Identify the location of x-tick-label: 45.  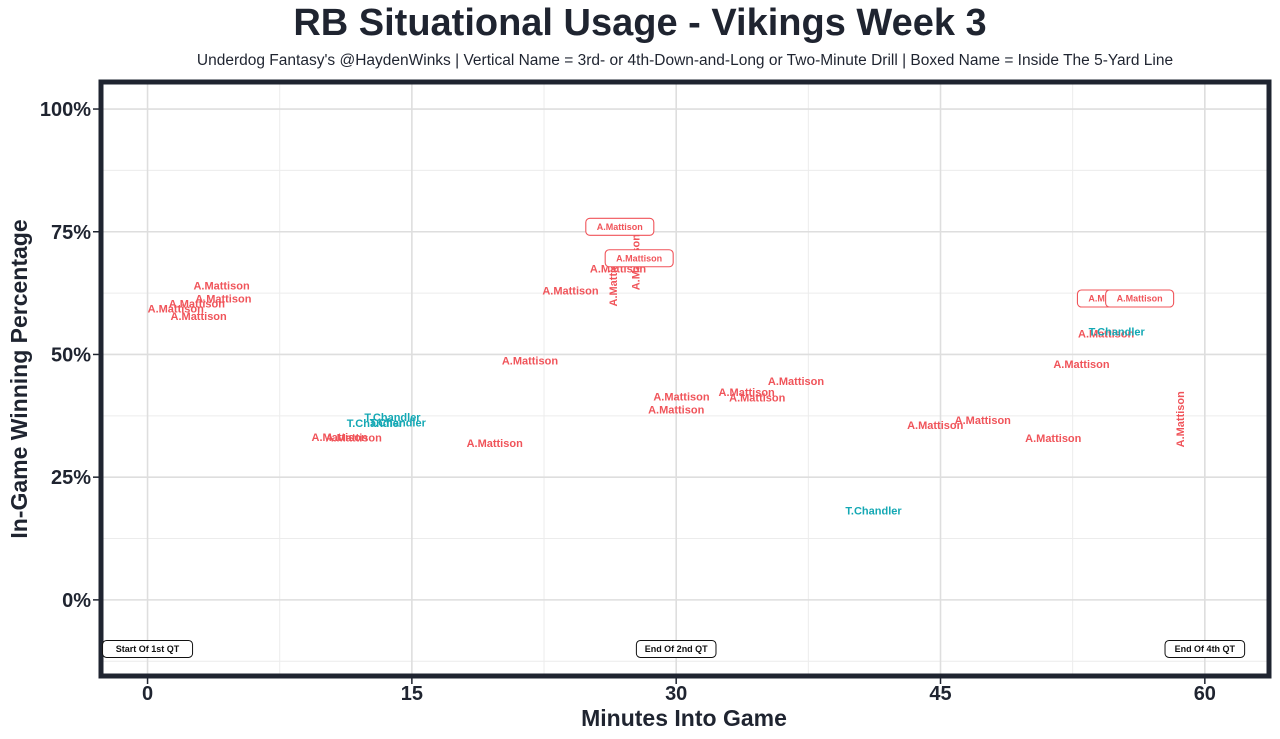
(940, 694).